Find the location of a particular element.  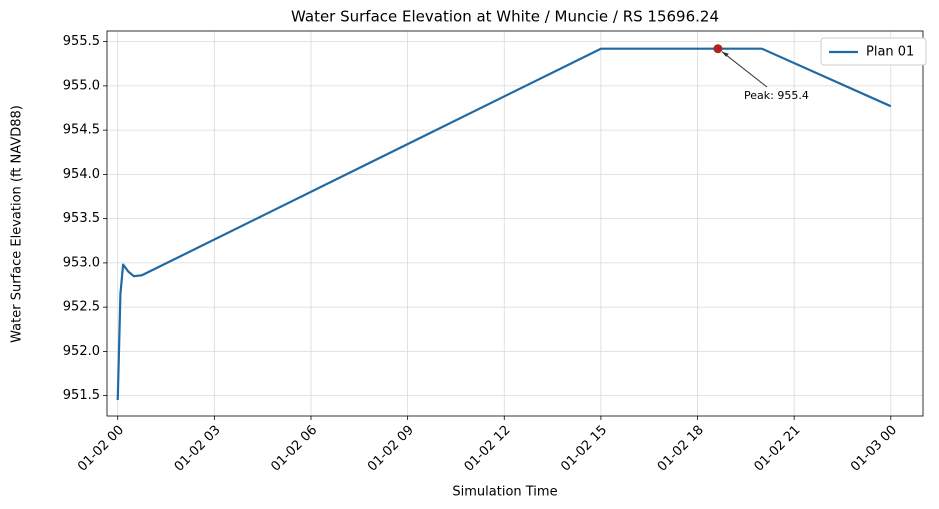

y-tick-label: 953.0 is located at coordinates (81, 262).